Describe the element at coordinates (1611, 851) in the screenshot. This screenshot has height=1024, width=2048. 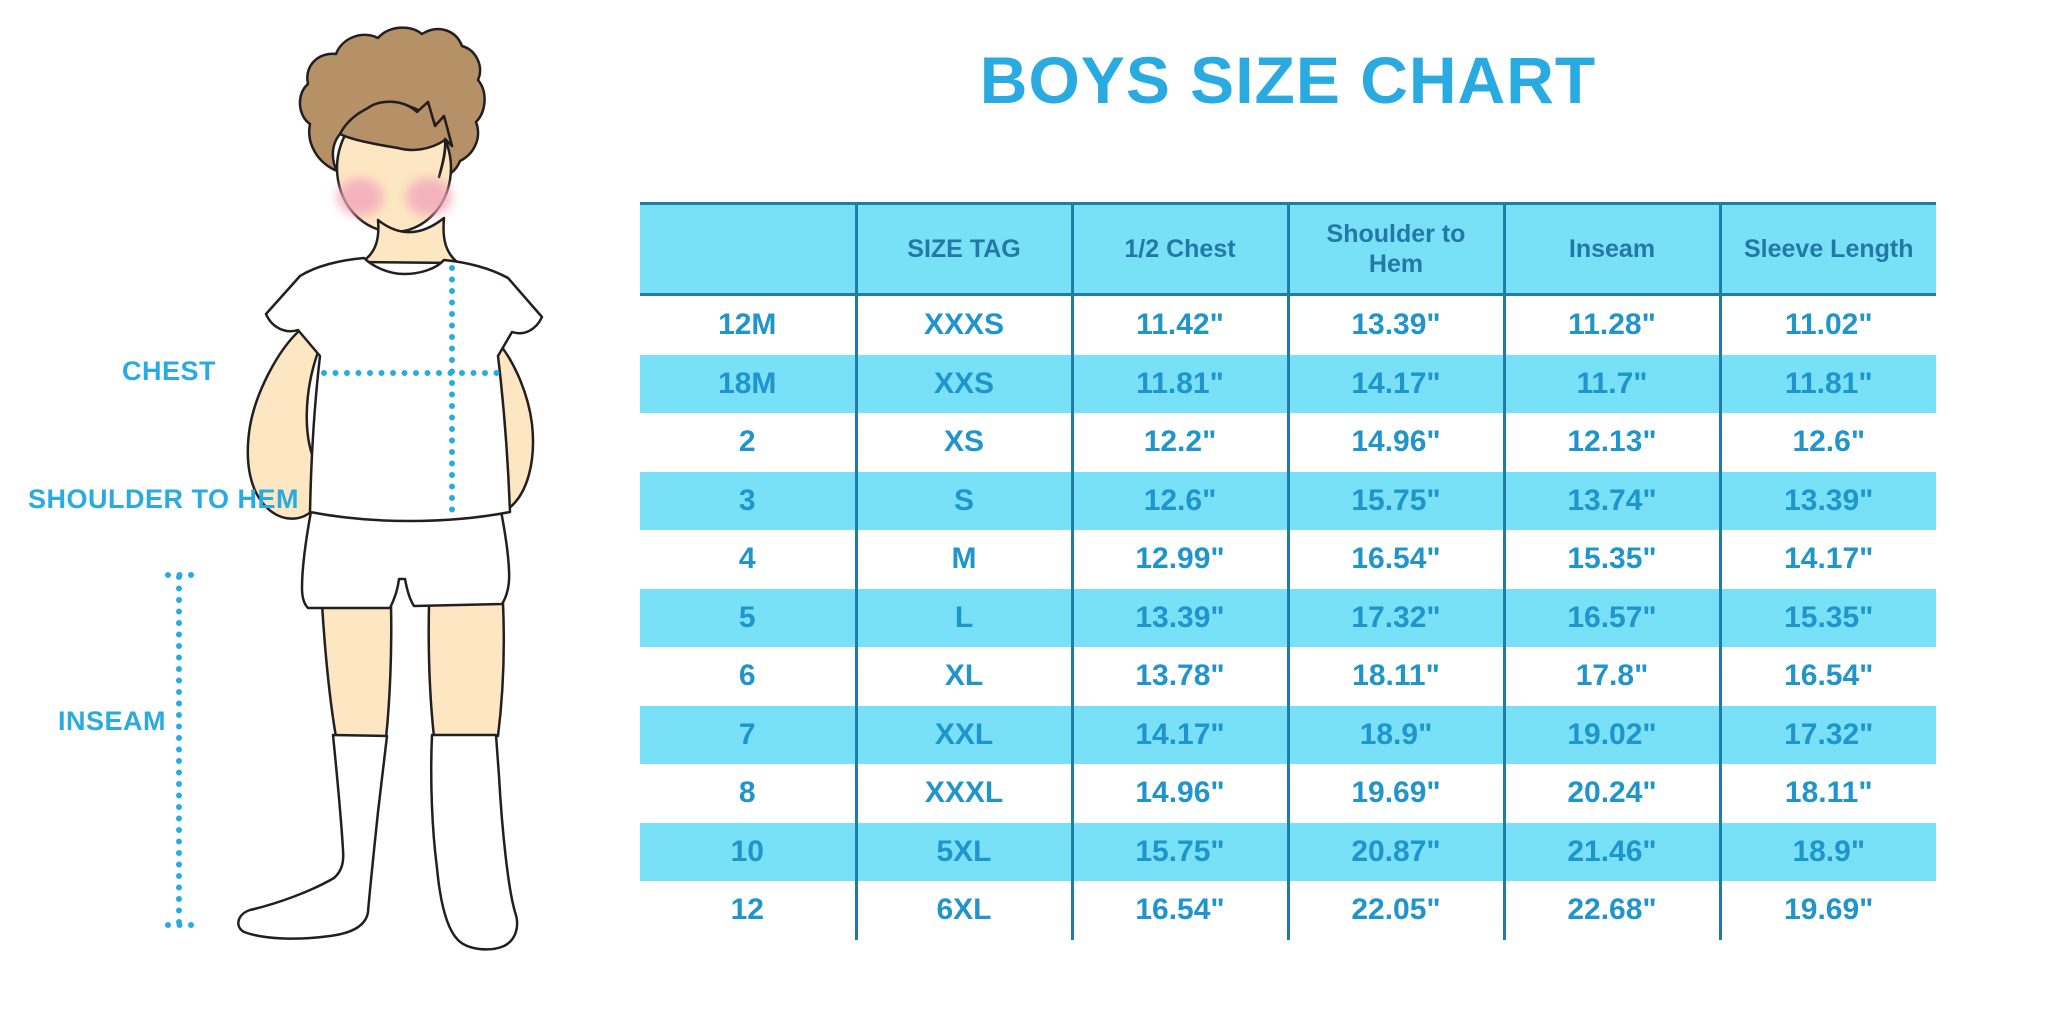
I see `cell-inseam: 21.46"` at that location.